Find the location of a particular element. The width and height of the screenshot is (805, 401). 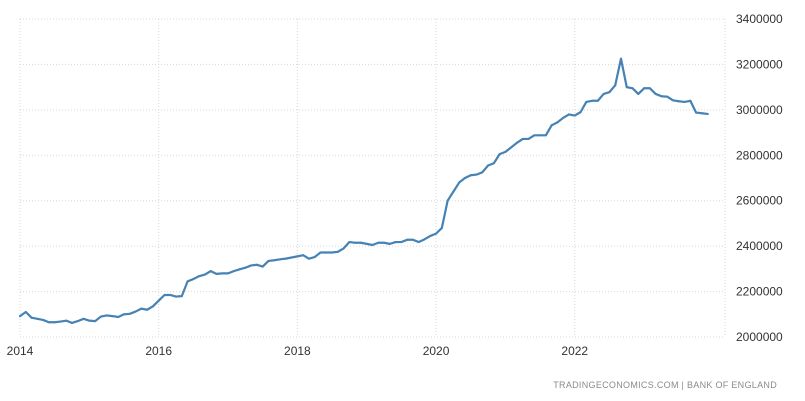

y-tick-label: 2600000 is located at coordinates (759, 201).